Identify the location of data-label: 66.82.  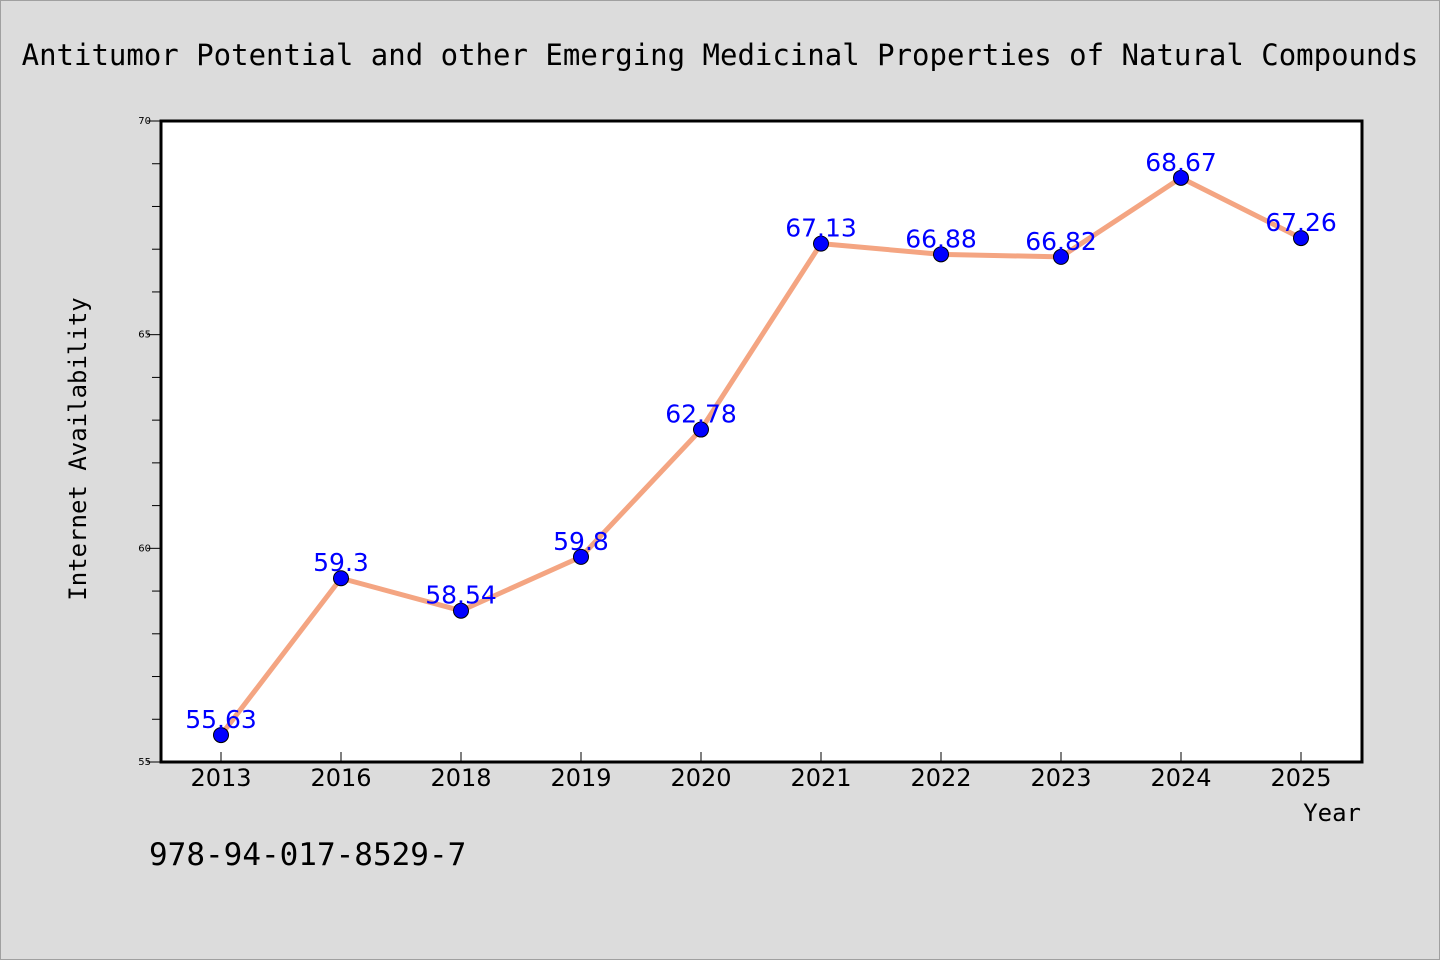
(1061, 241).